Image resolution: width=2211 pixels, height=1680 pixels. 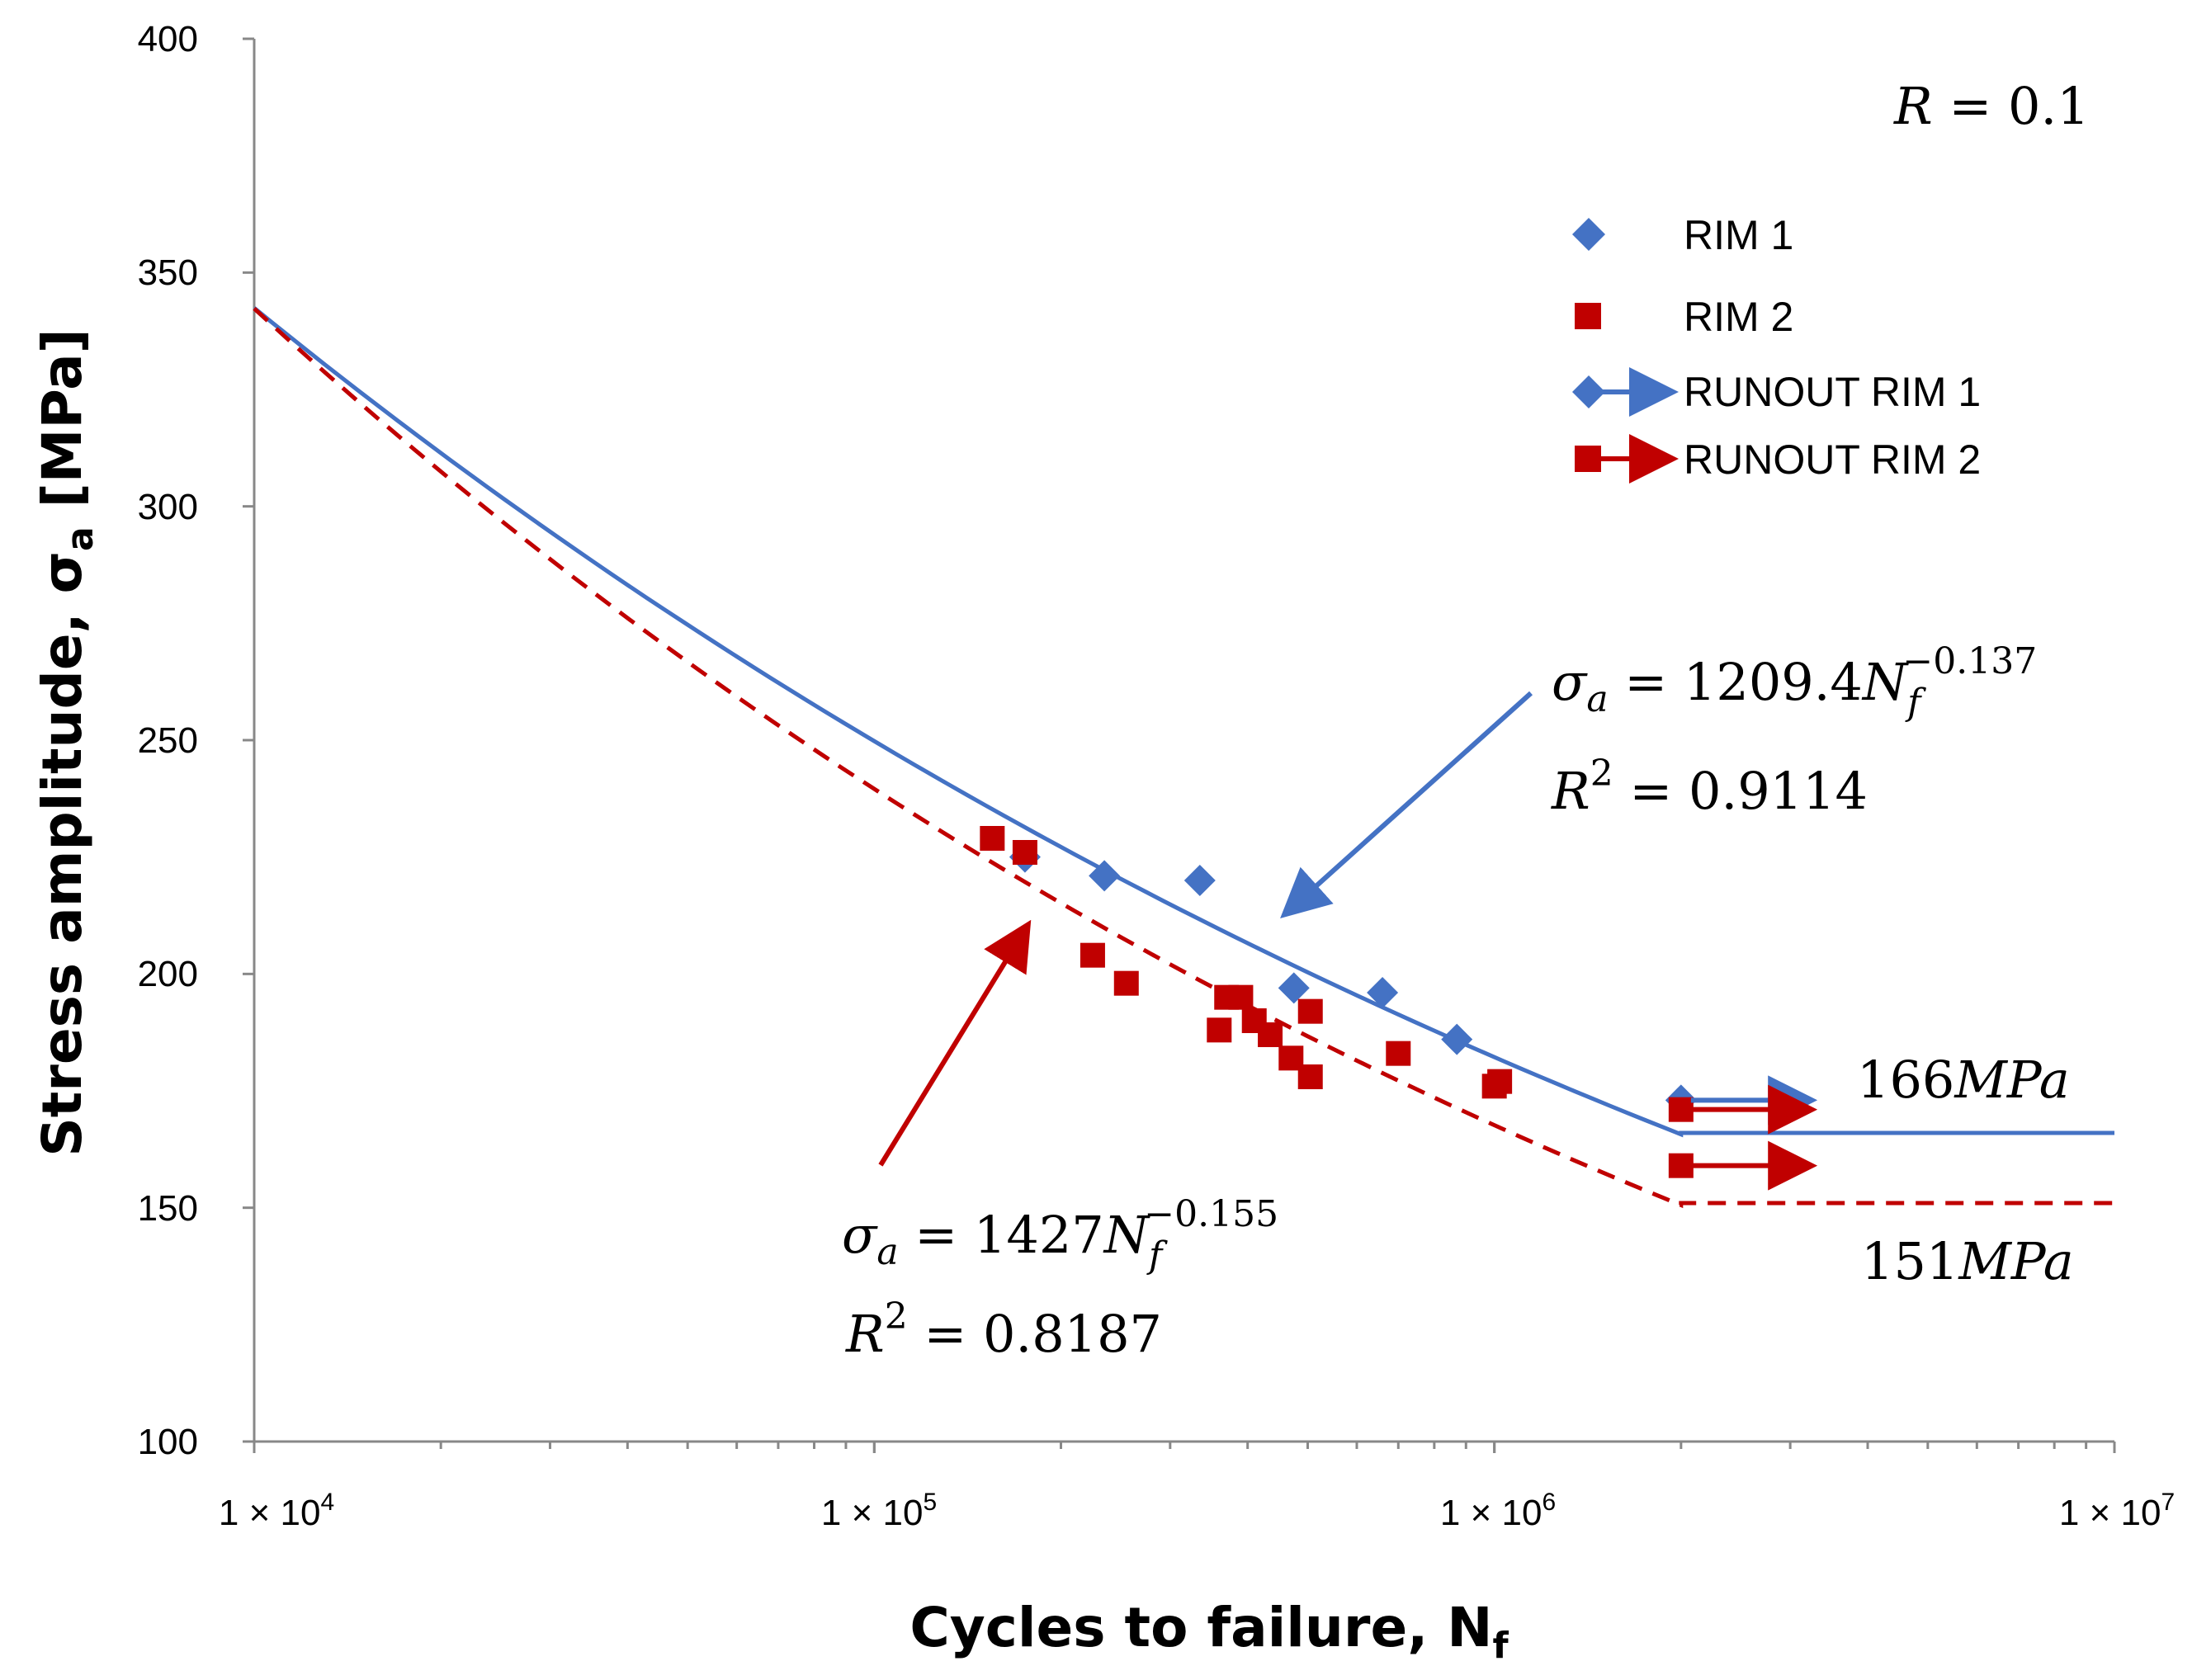 What do you see at coordinates (1003, 1329) in the screenshot?
I see `r2-rim2-text: R2 = 0.8187` at bounding box center [1003, 1329].